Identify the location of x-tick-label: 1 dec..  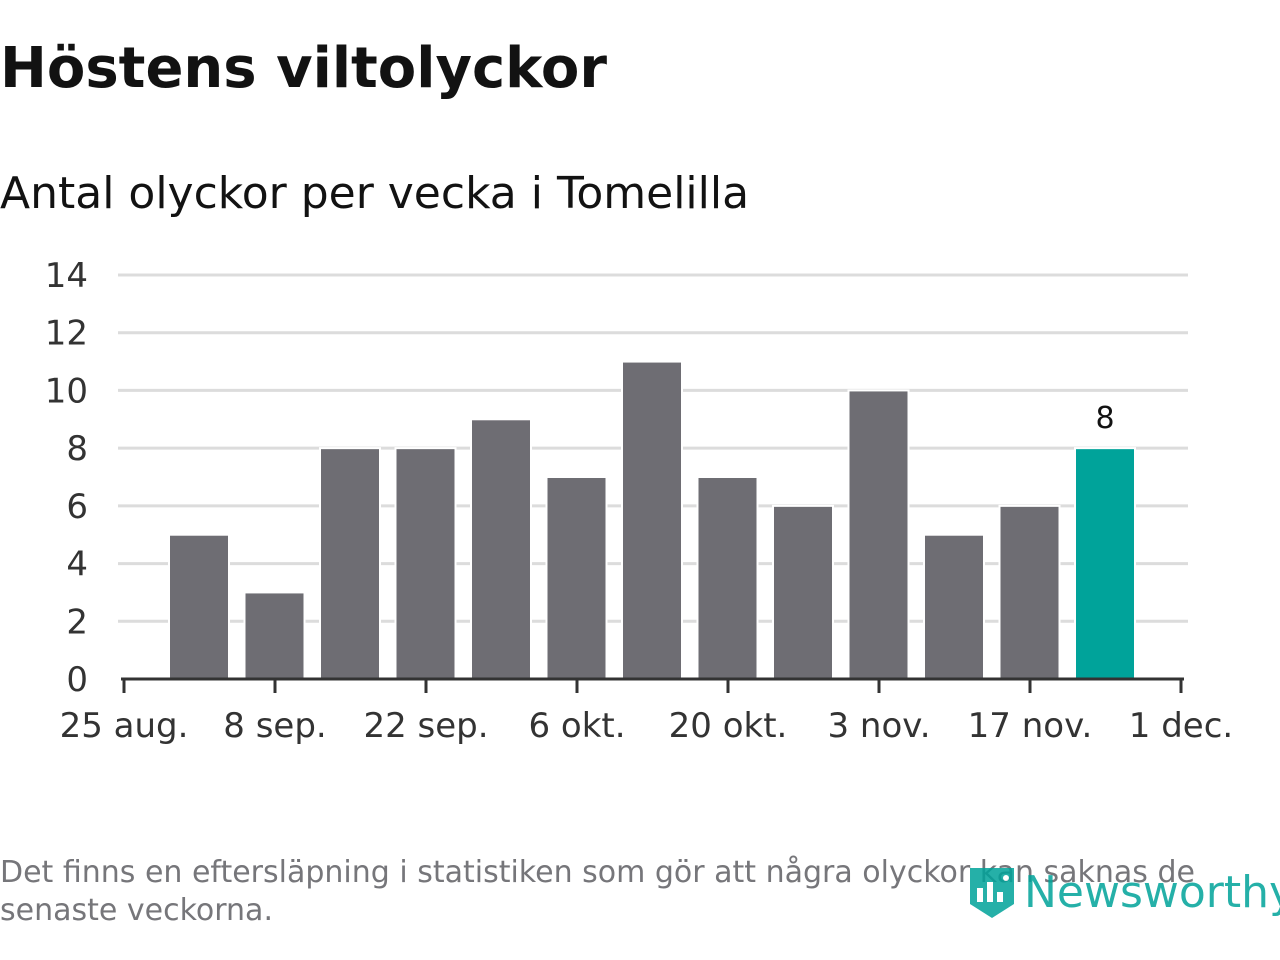
(1181, 726).